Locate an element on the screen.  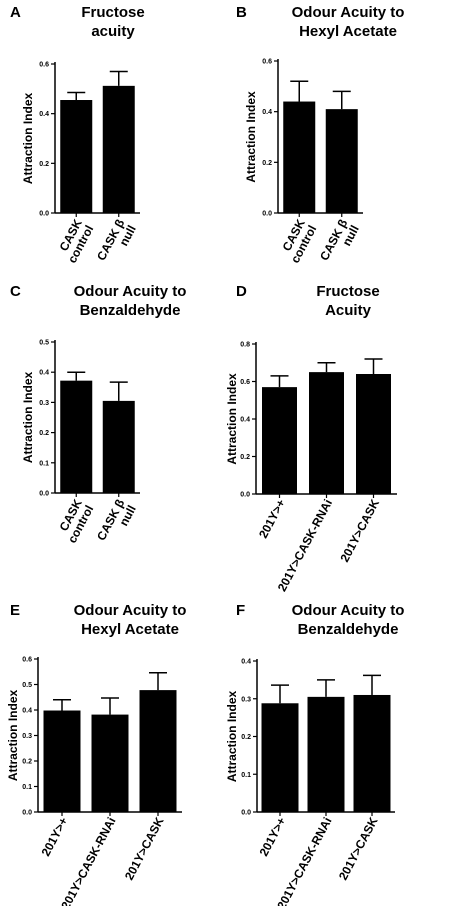
panel-letter: E is located at coordinates (15, 610).